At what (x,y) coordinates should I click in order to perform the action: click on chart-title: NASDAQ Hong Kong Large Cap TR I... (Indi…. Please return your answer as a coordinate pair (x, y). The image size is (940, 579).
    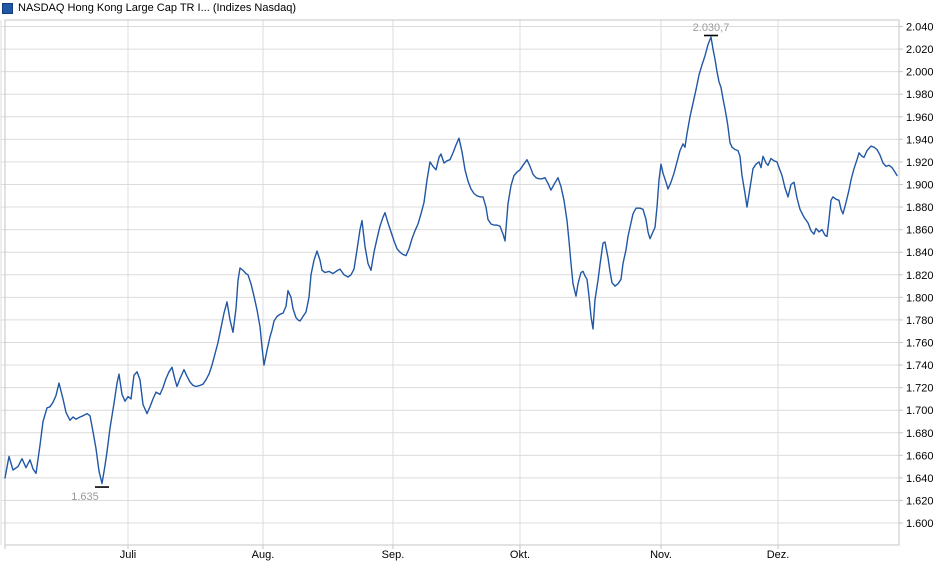
    Looking at the image, I should click on (157, 8).